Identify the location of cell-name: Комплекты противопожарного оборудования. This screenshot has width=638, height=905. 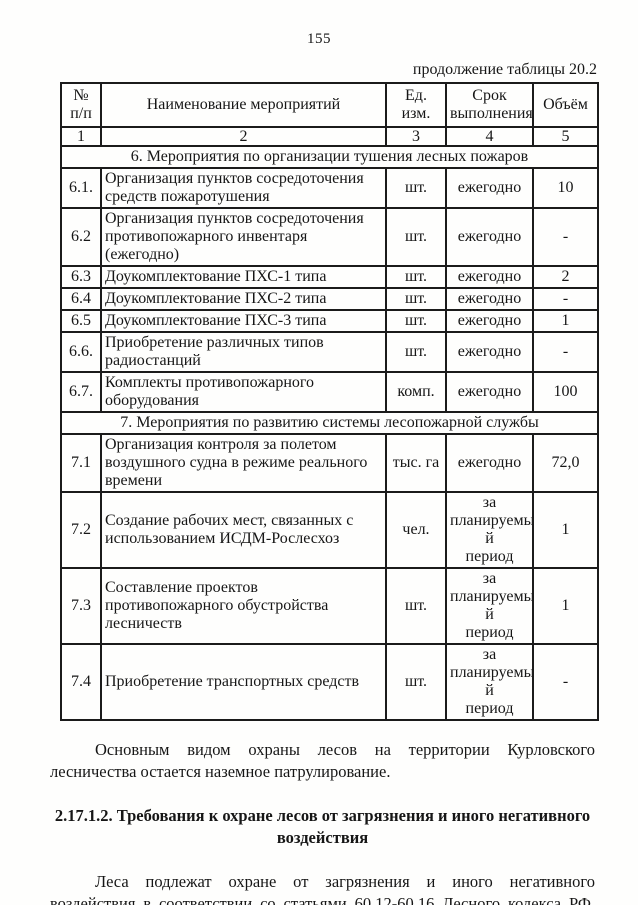
(243, 392).